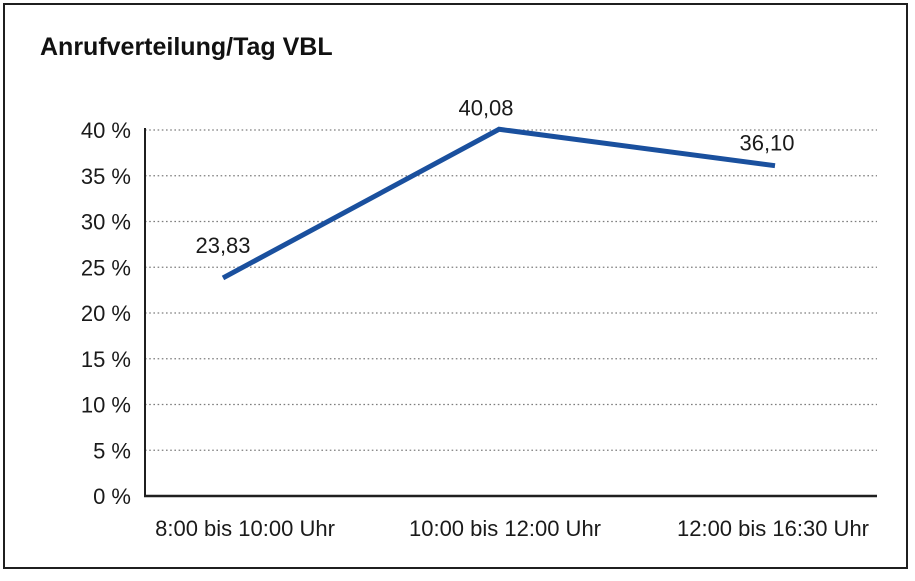 This screenshot has width=915, height=581. Describe the element at coordinates (106, 222) in the screenshot. I see `y-tick-label: 30 %` at that location.